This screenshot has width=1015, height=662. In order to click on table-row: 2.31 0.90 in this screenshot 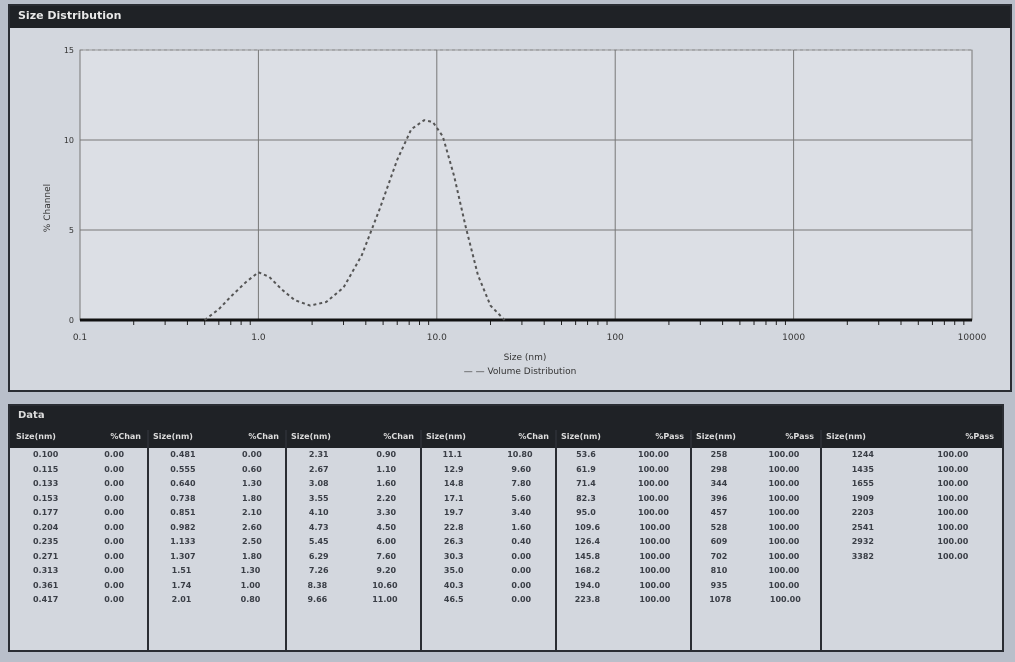, I will do `click(352, 455)`.